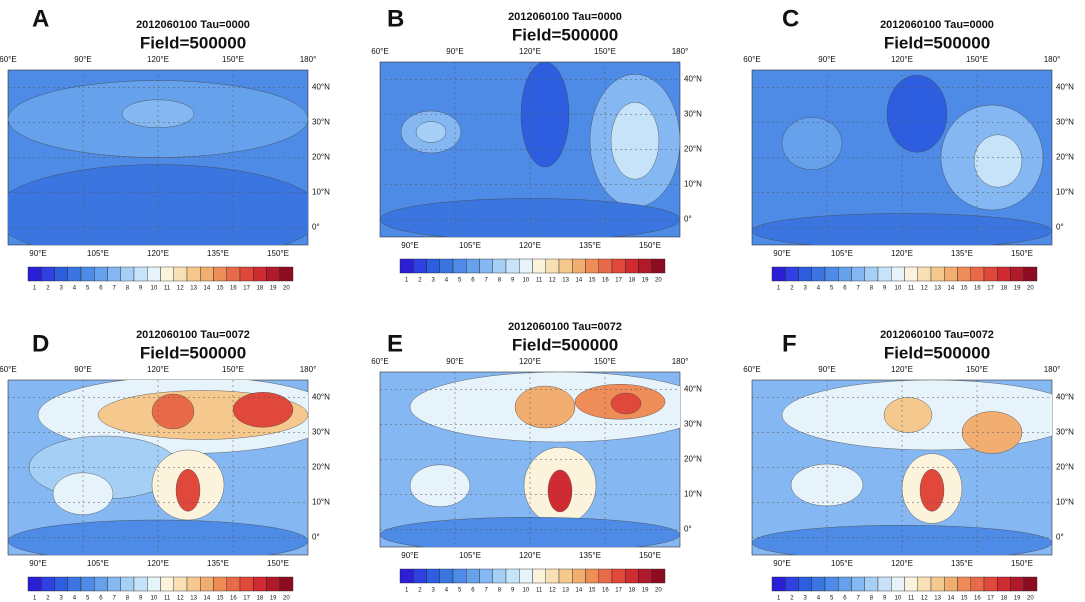 The width and height of the screenshot is (1085, 602). Describe the element at coordinates (990, 289) in the screenshot. I see `colorbar-label: 17` at that location.